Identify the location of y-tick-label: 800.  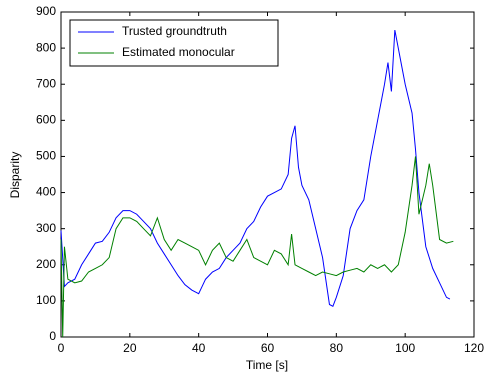
(46, 47).